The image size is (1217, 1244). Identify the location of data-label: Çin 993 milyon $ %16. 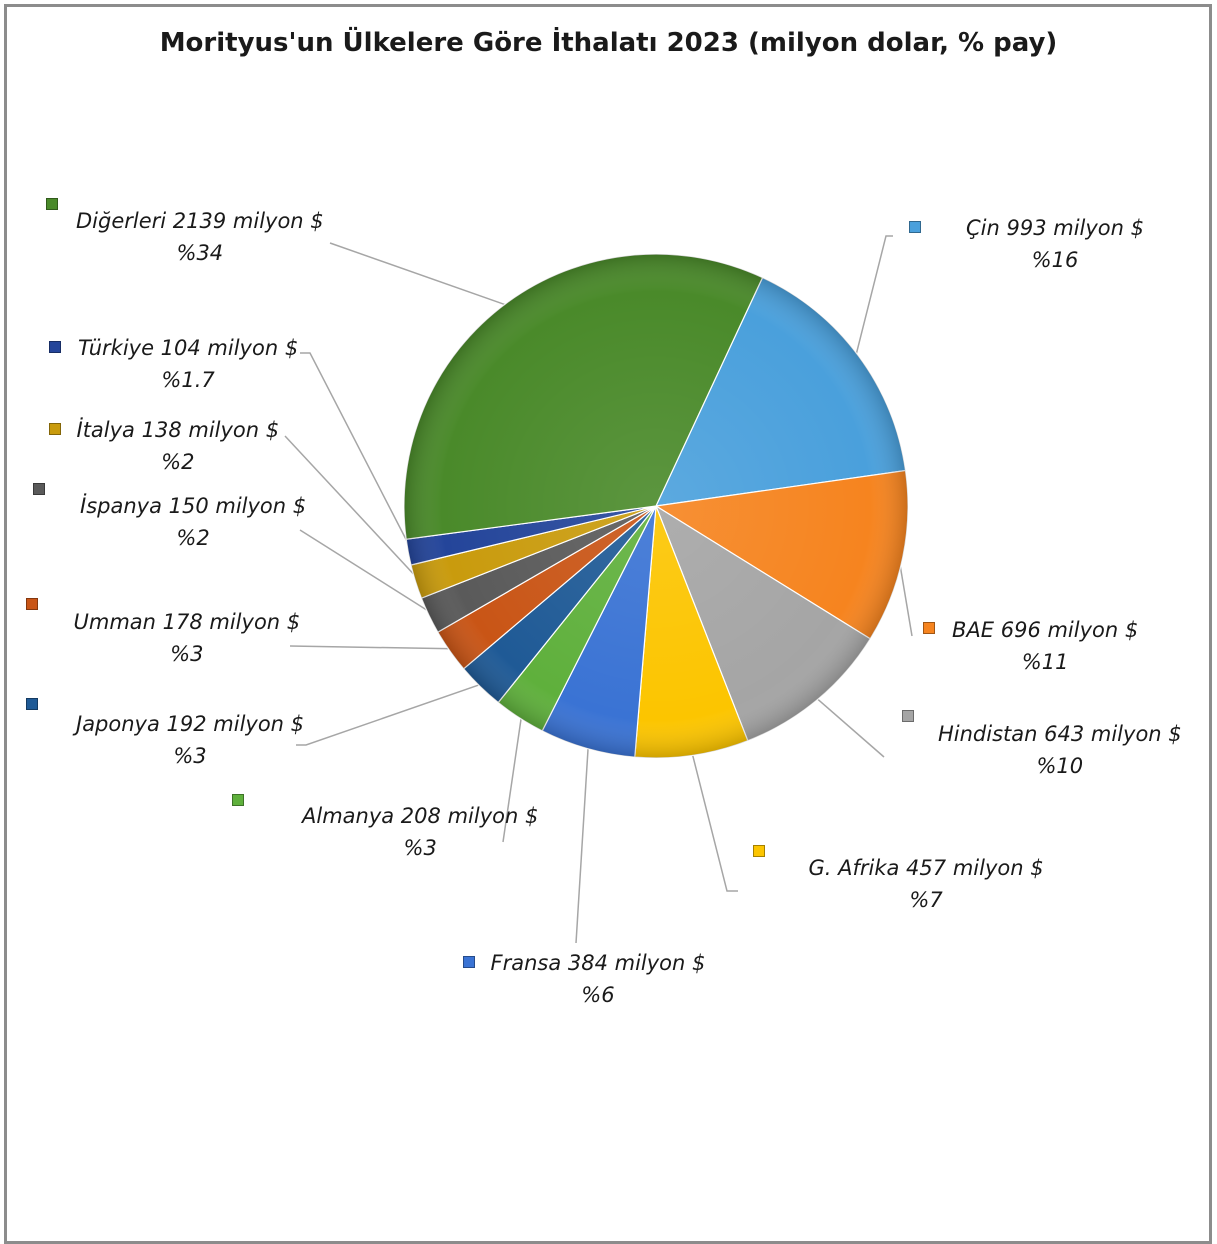
(1055, 244).